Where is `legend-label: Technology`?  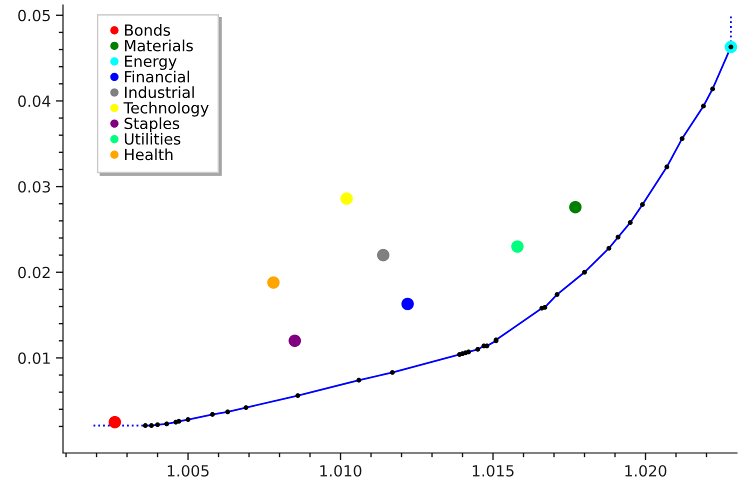
legend-label: Technology is located at coordinates (166, 109).